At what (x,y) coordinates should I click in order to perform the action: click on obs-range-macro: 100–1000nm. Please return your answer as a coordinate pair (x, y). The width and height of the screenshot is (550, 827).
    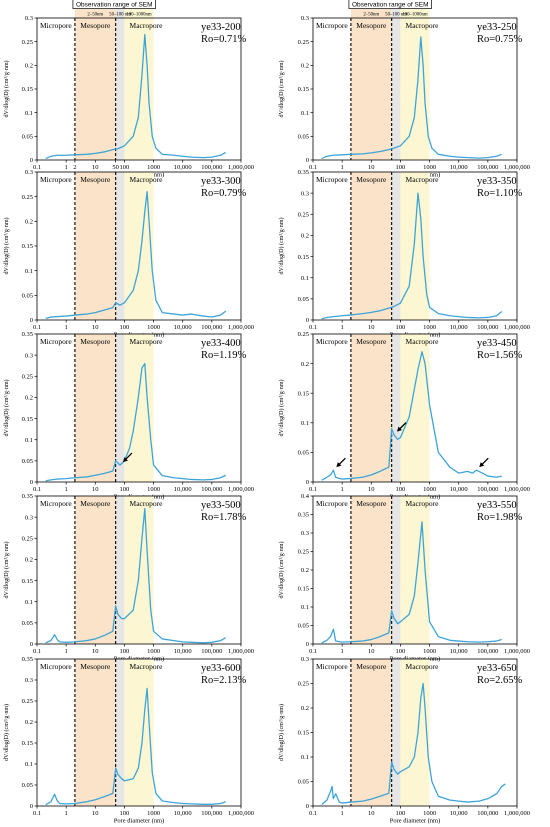
    Looking at the image, I should click on (415, 15).